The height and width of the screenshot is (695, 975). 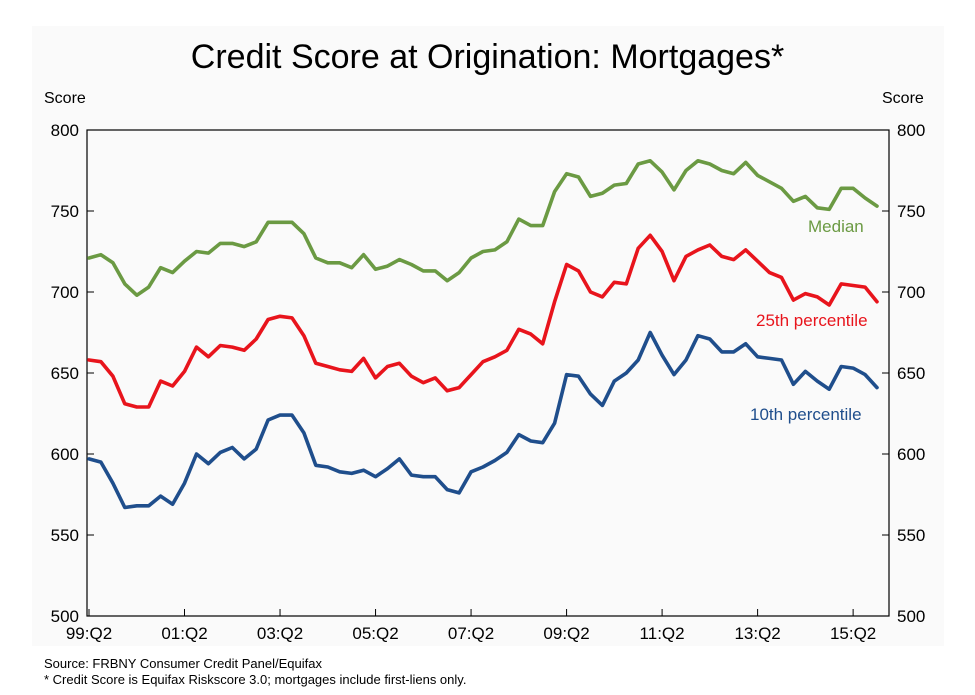 What do you see at coordinates (65, 616) in the screenshot?
I see `y-tick-label-left: 500` at bounding box center [65, 616].